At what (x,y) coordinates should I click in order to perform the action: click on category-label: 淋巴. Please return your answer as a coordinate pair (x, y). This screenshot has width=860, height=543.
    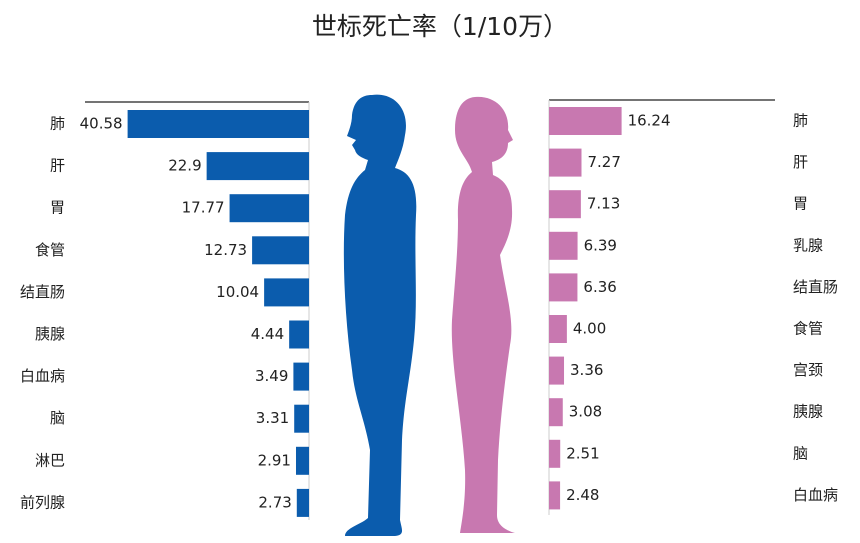
    Looking at the image, I should click on (50, 460).